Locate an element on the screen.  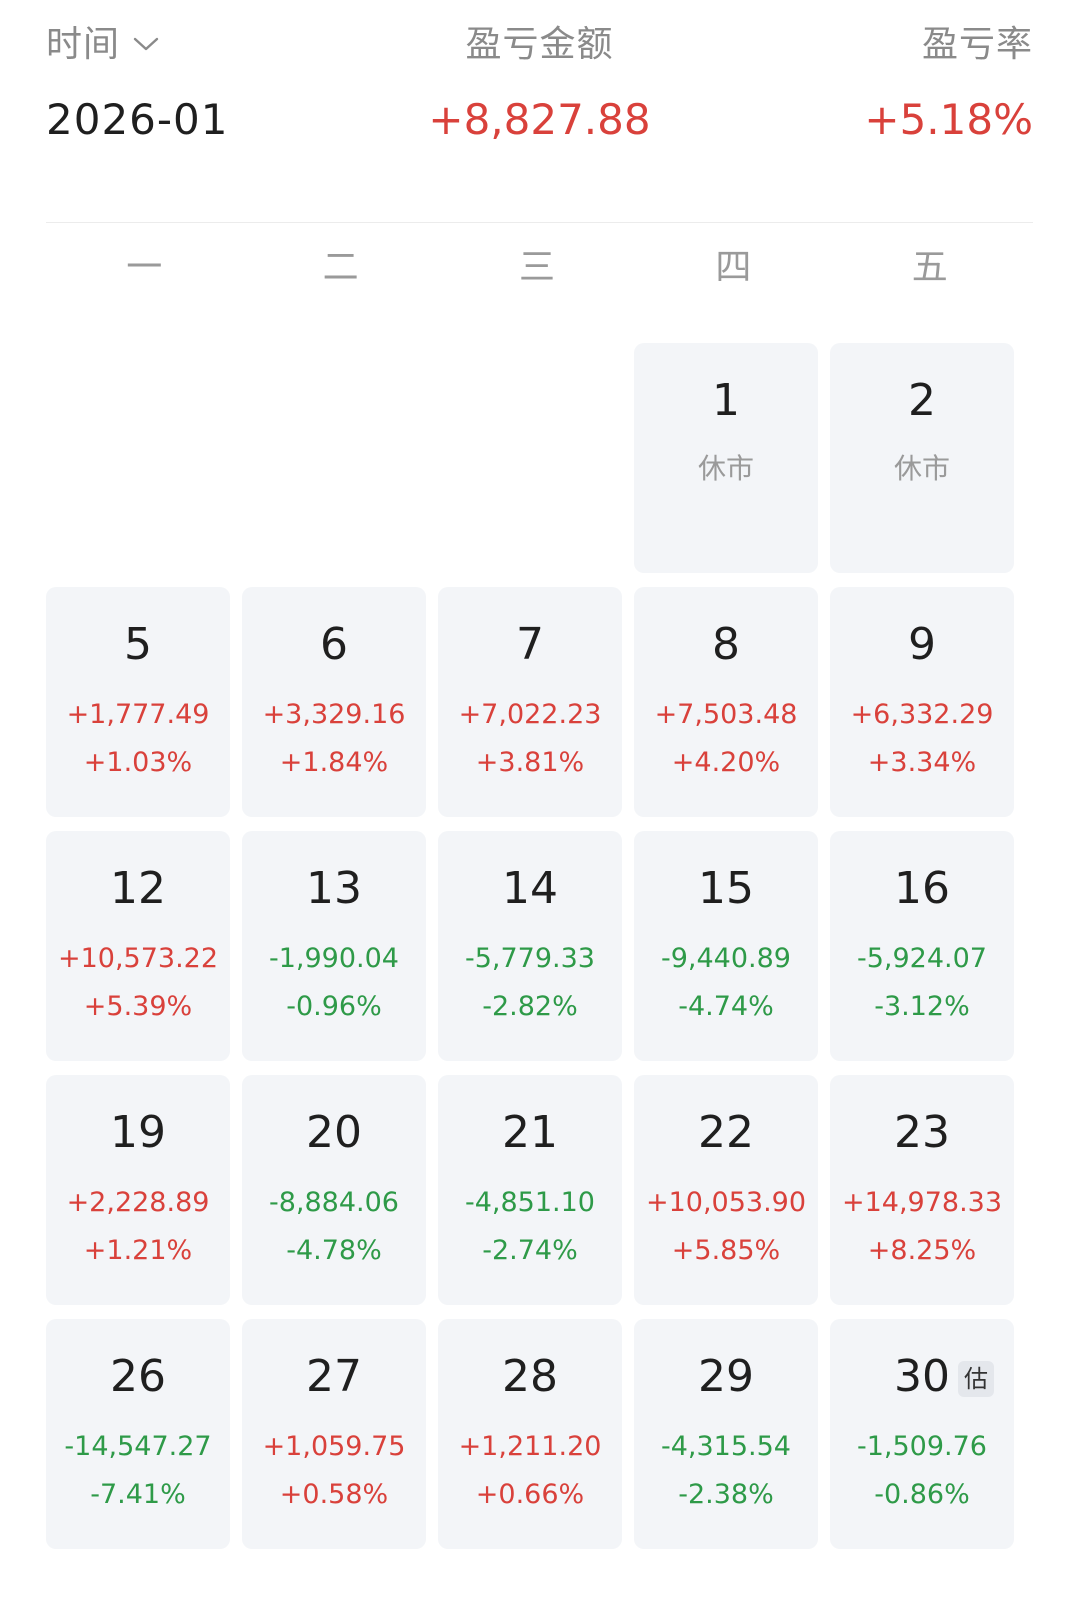
day-number: 23 is located at coordinates (922, 1132).